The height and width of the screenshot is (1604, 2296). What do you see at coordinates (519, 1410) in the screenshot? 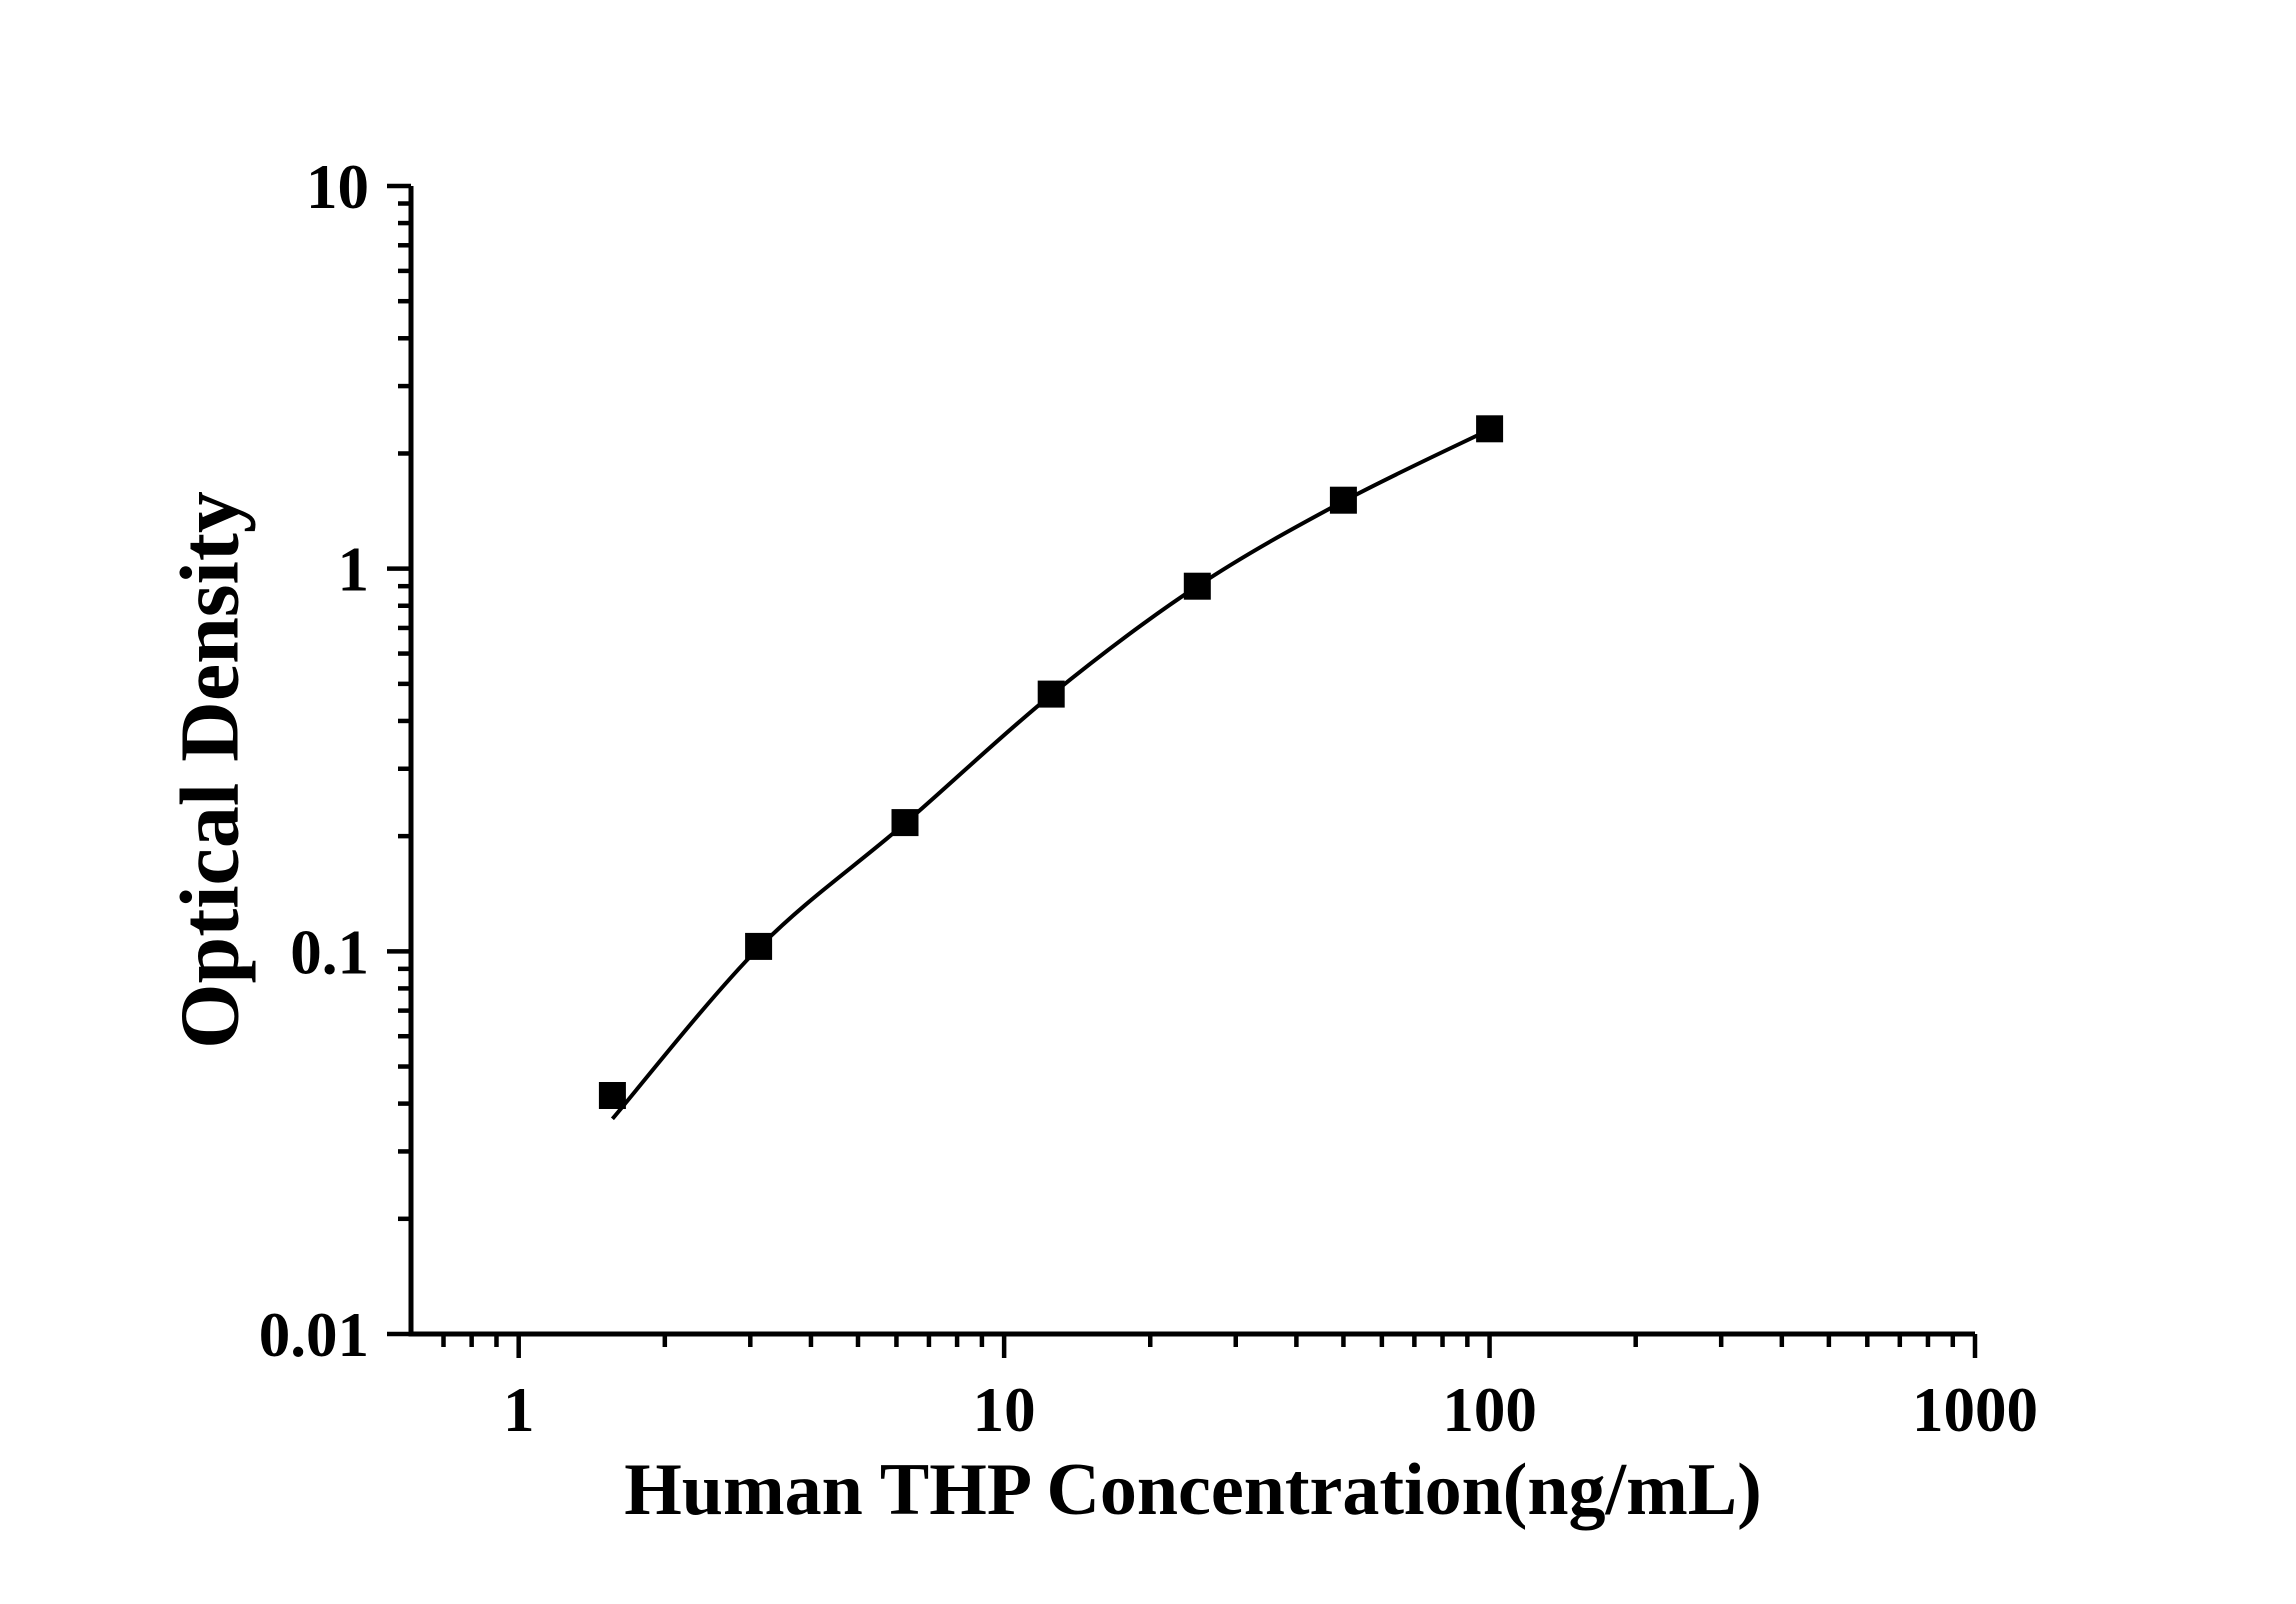
I see `x-tick-label: 1` at bounding box center [519, 1410].